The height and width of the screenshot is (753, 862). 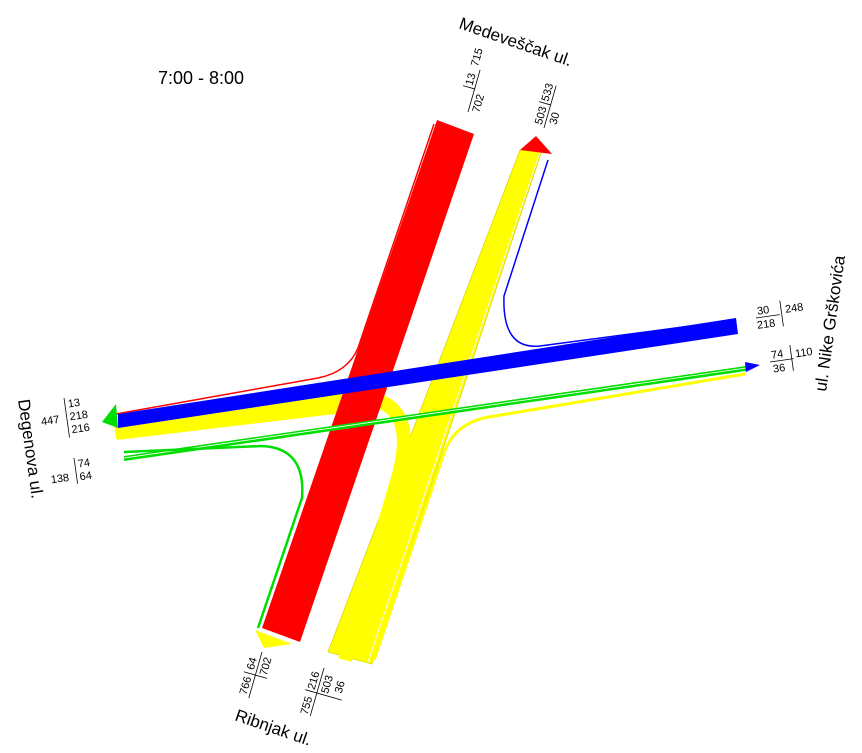 I want to click on count-south-out-total: 755, so click(x=307, y=705).